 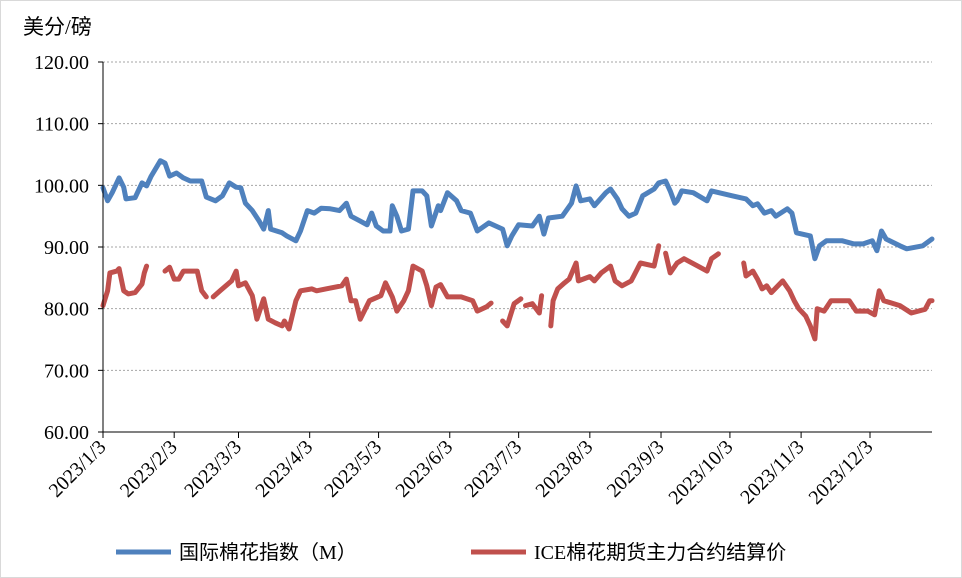 I want to click on x-tick-label: 2023/10/3, so click(x=701, y=472).